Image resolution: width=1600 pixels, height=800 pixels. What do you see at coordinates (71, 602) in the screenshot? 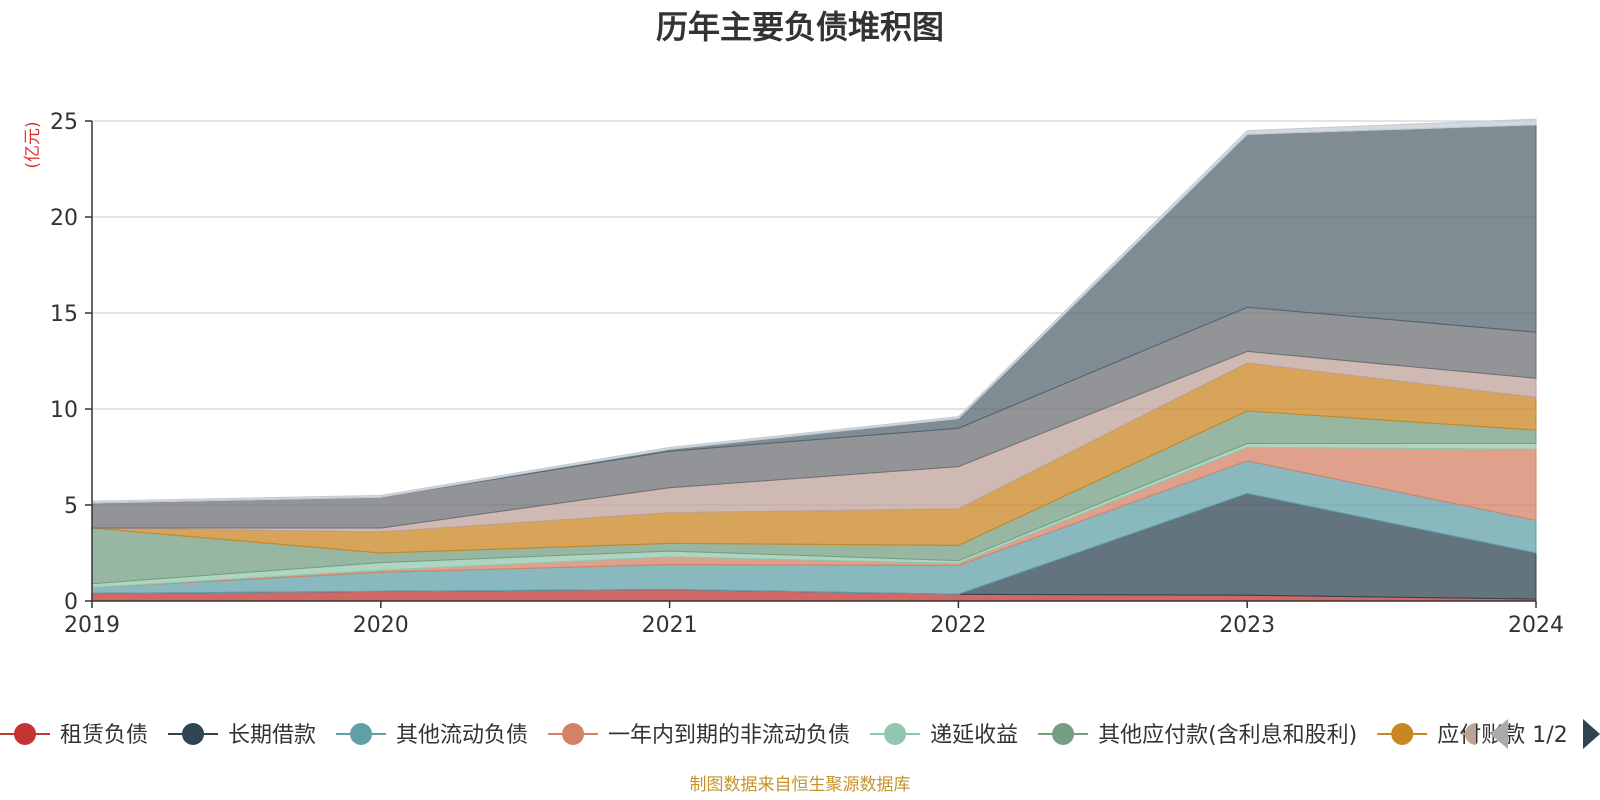
I see `y-tick-label: 0` at bounding box center [71, 602].